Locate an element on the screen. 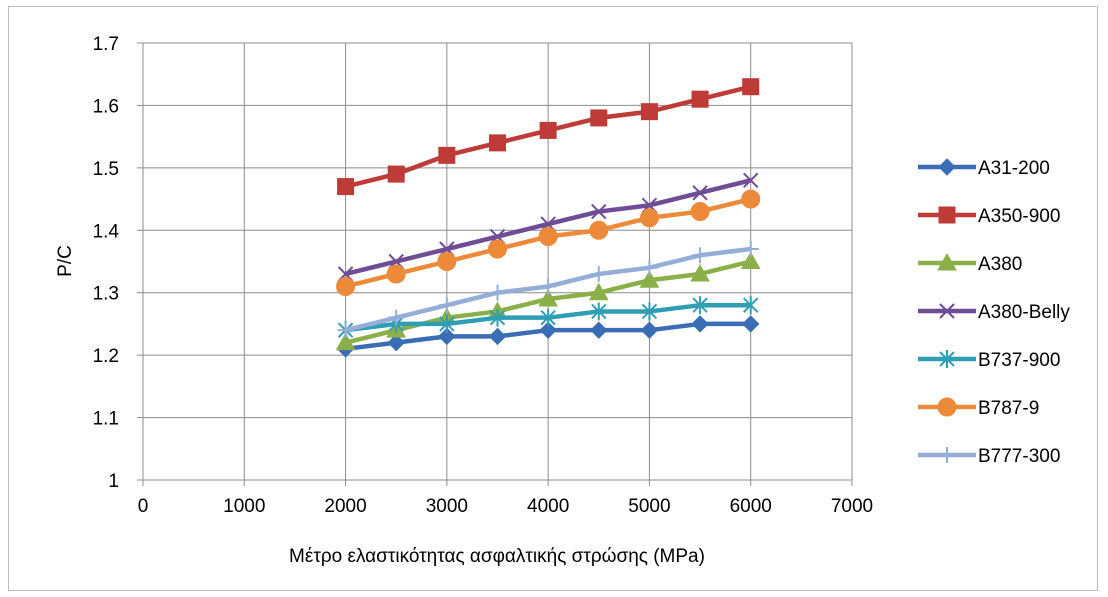  legend-entry: A350-900 is located at coordinates (989, 216).